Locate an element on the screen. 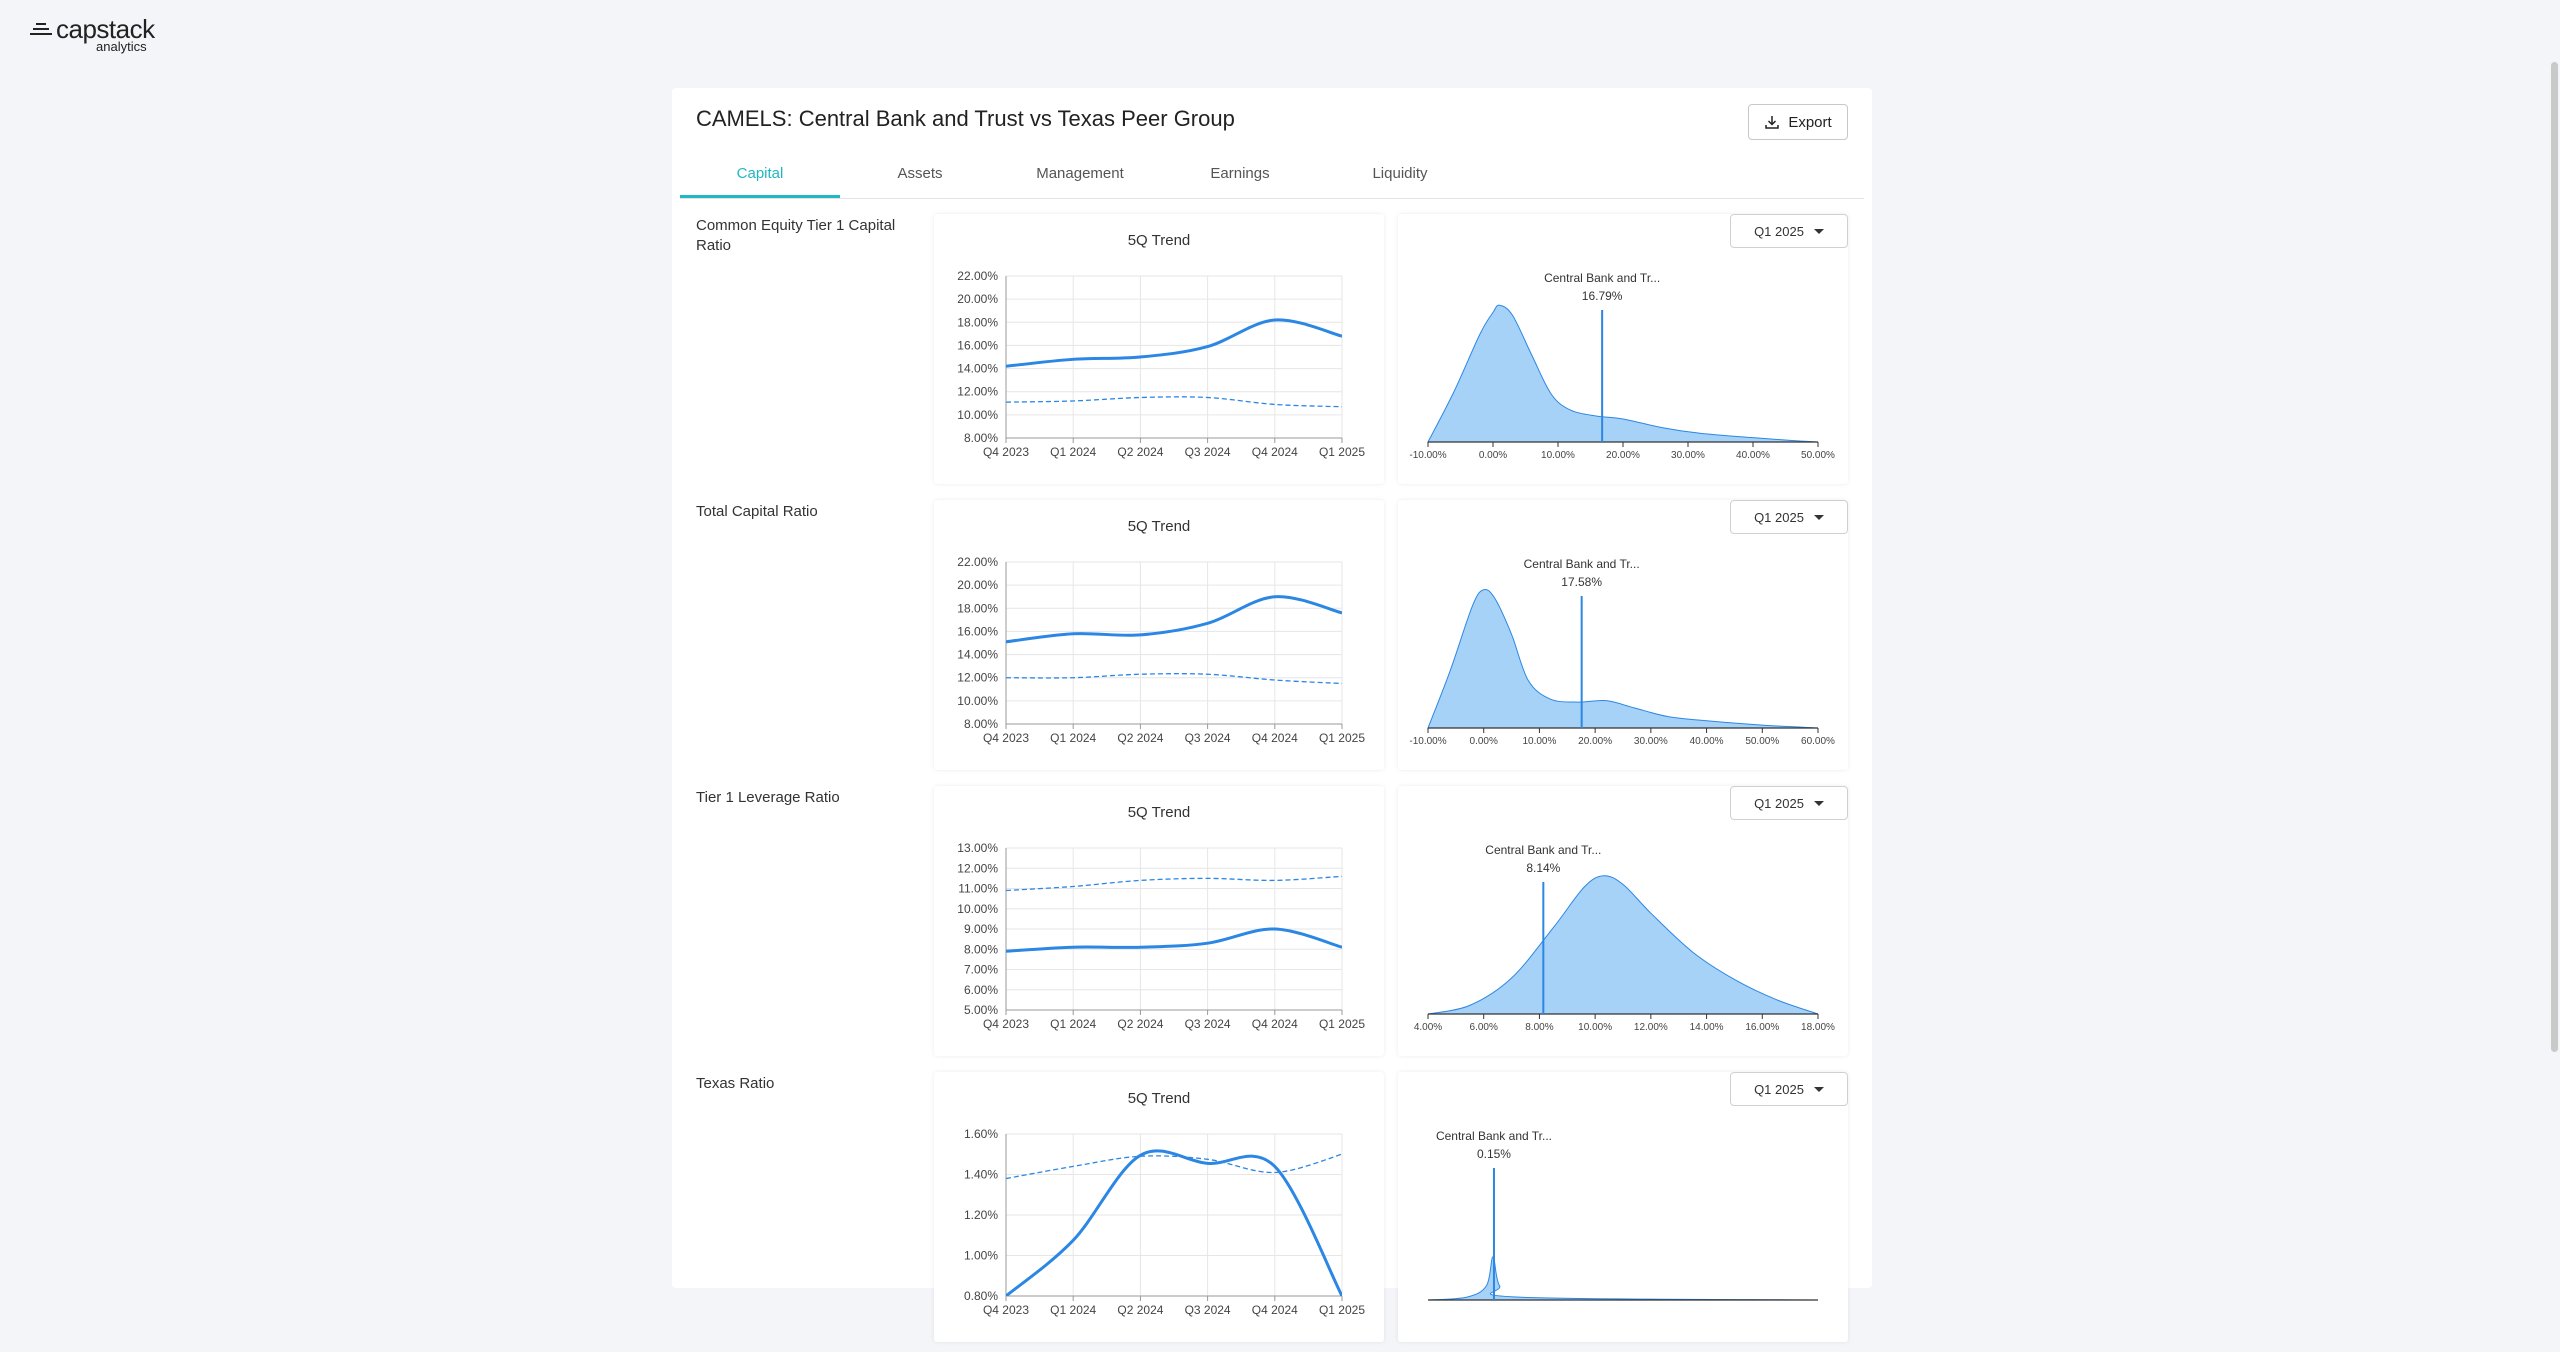 The width and height of the screenshot is (2560, 1352). x-tick-label: 60.00% is located at coordinates (1818, 741).